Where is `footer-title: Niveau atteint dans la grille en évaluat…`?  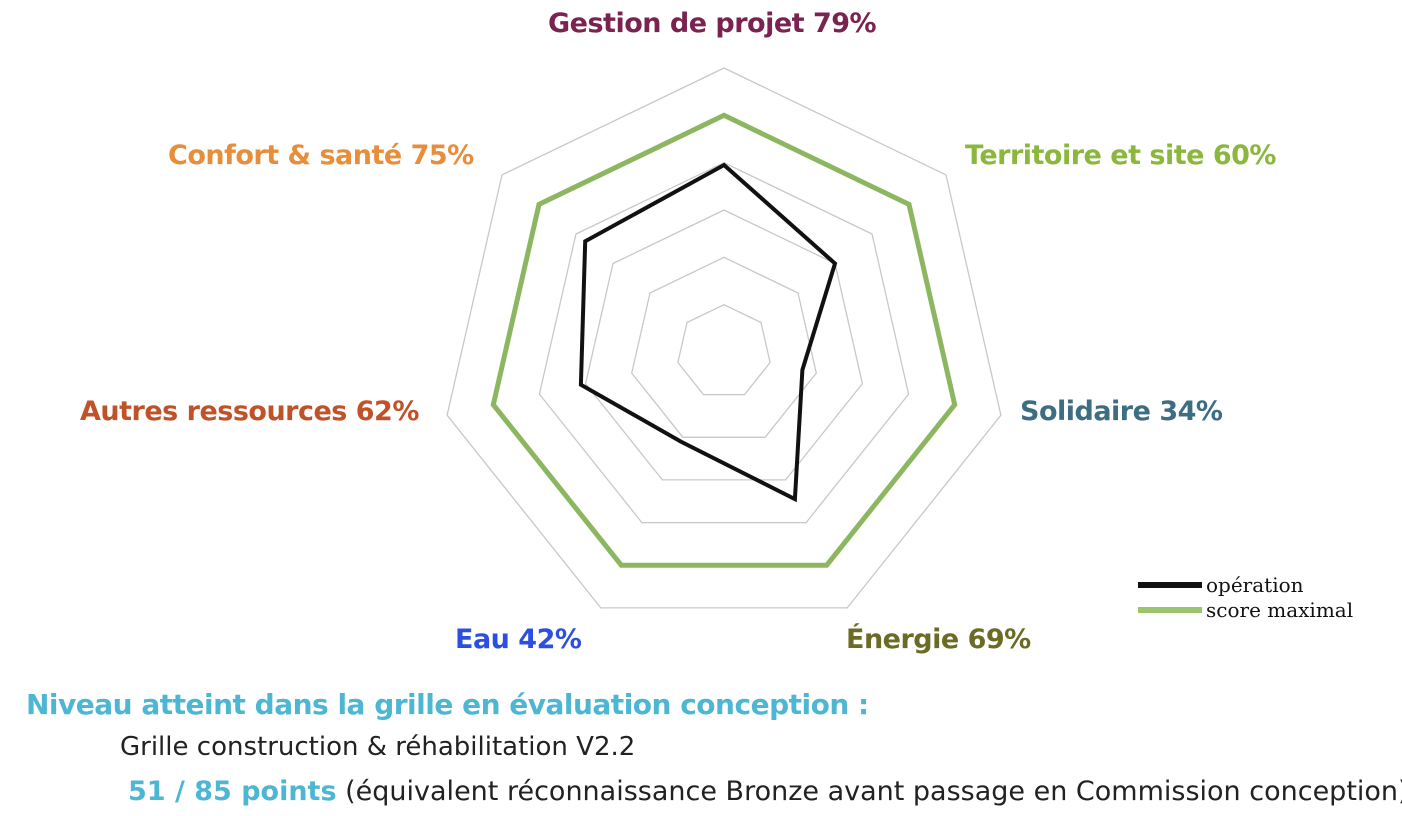 footer-title: Niveau atteint dans la grille en évaluat… is located at coordinates (447, 704).